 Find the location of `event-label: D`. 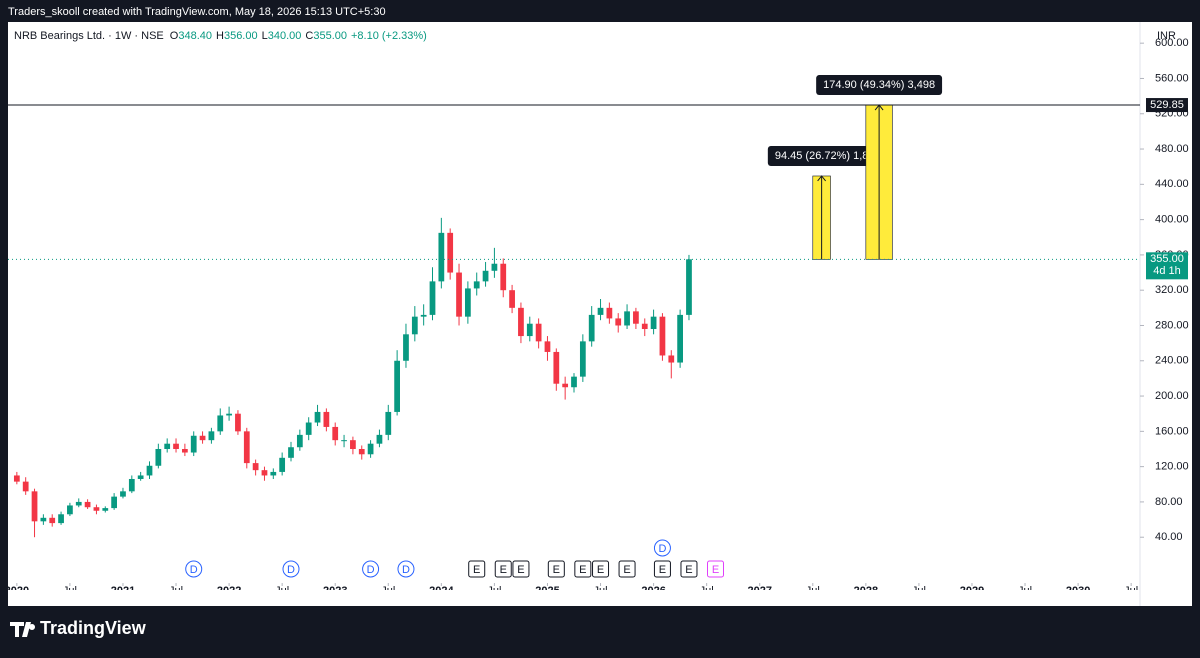

event-label: D is located at coordinates (291, 570).